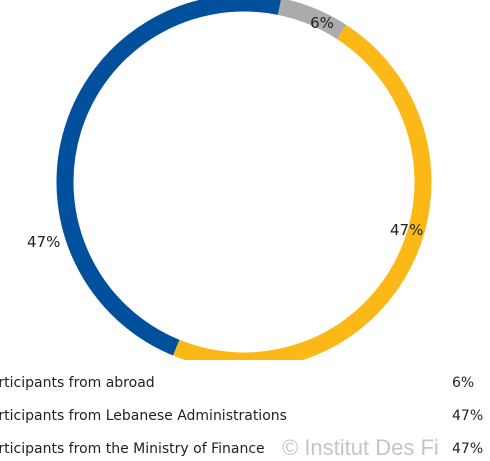 This screenshot has height=461, width=490. I want to click on watermark: © Institut Des Fi, so click(360, 447).